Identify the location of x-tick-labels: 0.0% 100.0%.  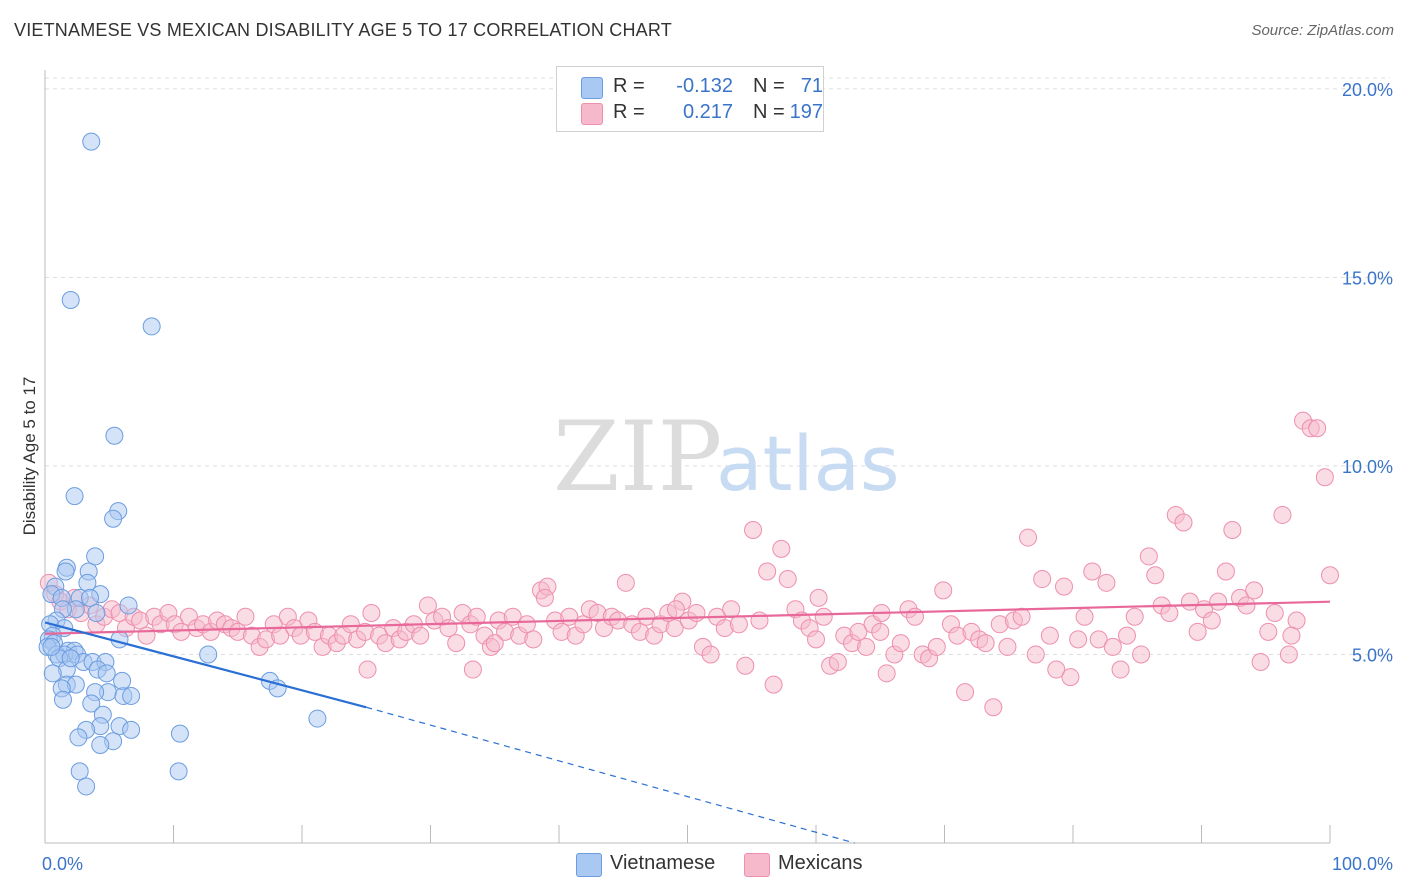
(717, 864).